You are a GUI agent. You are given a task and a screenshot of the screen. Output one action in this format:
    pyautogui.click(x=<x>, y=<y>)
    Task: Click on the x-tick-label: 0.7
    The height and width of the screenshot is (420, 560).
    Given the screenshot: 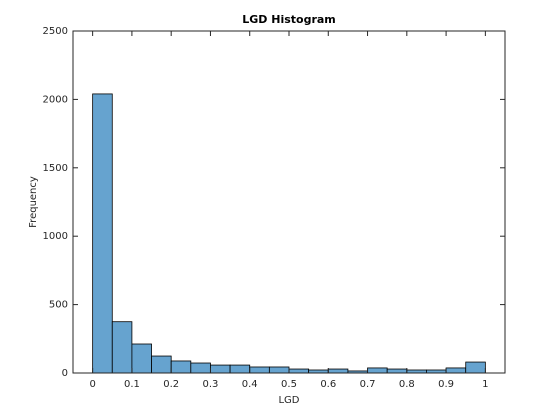 What is the action you would take?
    pyautogui.click(x=368, y=384)
    